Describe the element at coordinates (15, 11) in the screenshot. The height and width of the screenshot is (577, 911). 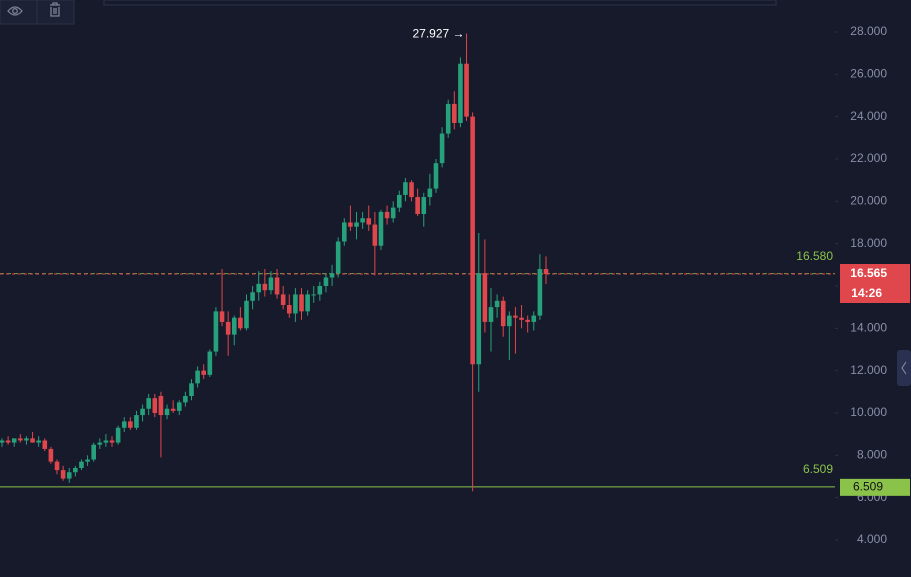
I see `eye-button` at that location.